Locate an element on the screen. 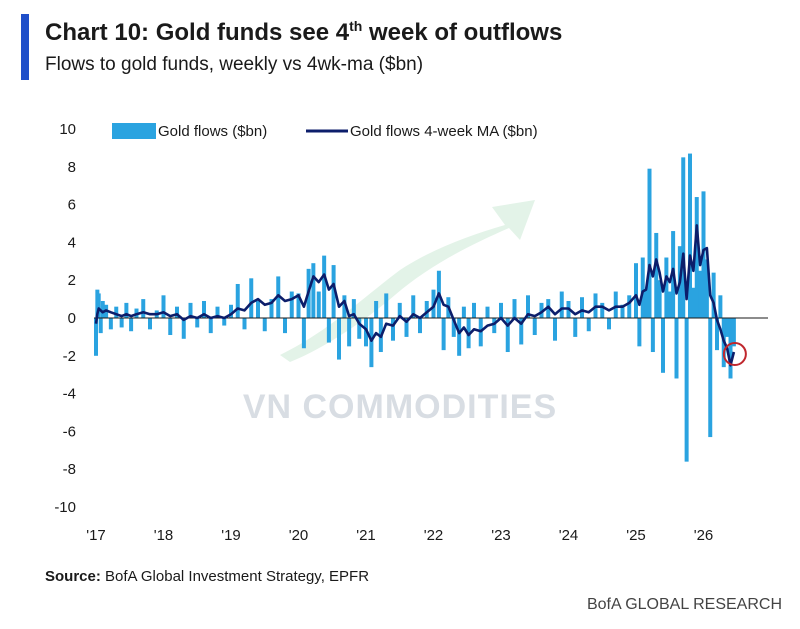 The image size is (800, 629). y-axis: 10 8 6 4 2 0 -2 -4 -6 -8 -10 is located at coordinates (65, 318).